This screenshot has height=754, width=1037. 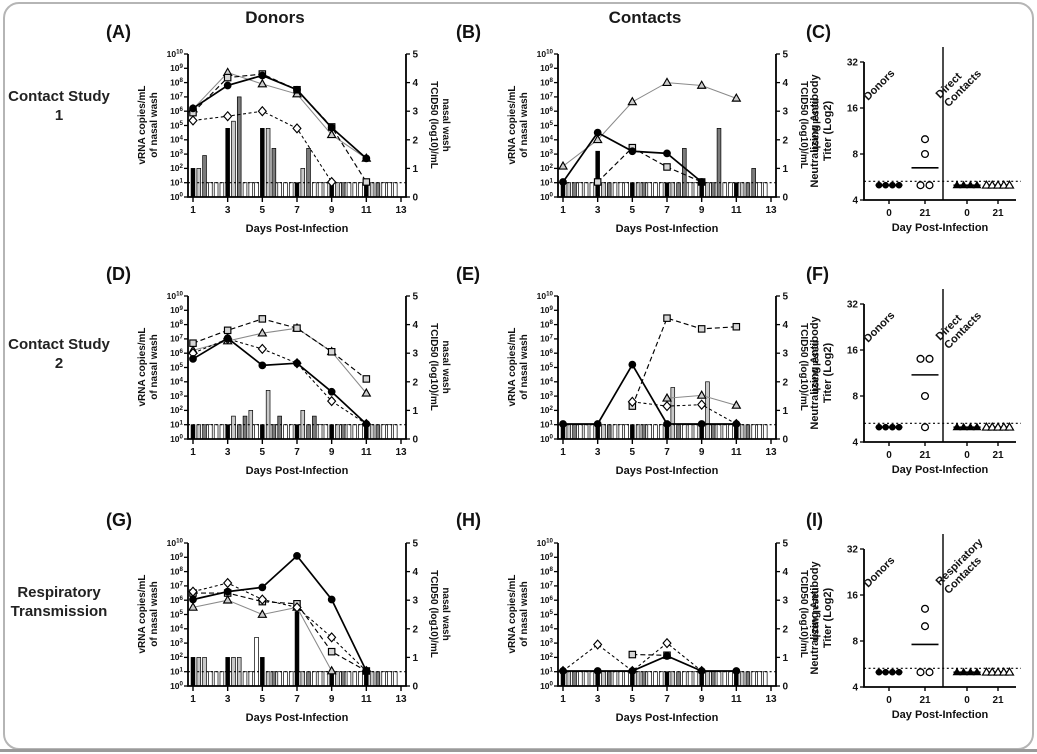 What do you see at coordinates (118, 274) in the screenshot?
I see `panel-letter-d: (D)` at bounding box center [118, 274].